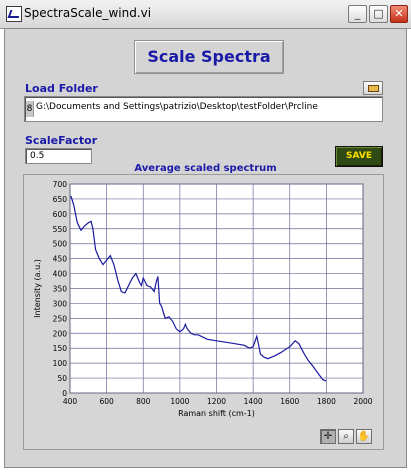 This screenshot has width=411, height=472. What do you see at coordinates (205, 14) in the screenshot?
I see `window-titlebar: SpectraScale_wind.vi _ □ ✕` at bounding box center [205, 14].